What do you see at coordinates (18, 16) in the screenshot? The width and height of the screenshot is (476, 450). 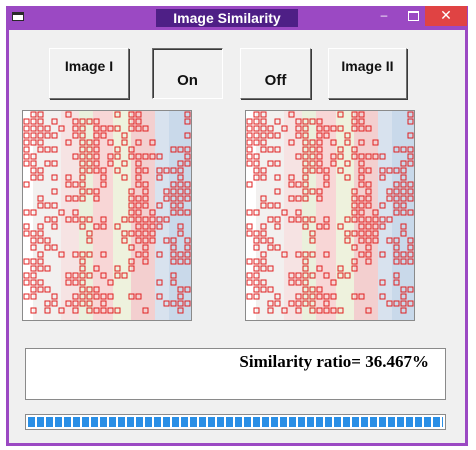 I see `window-icon` at bounding box center [18, 16].